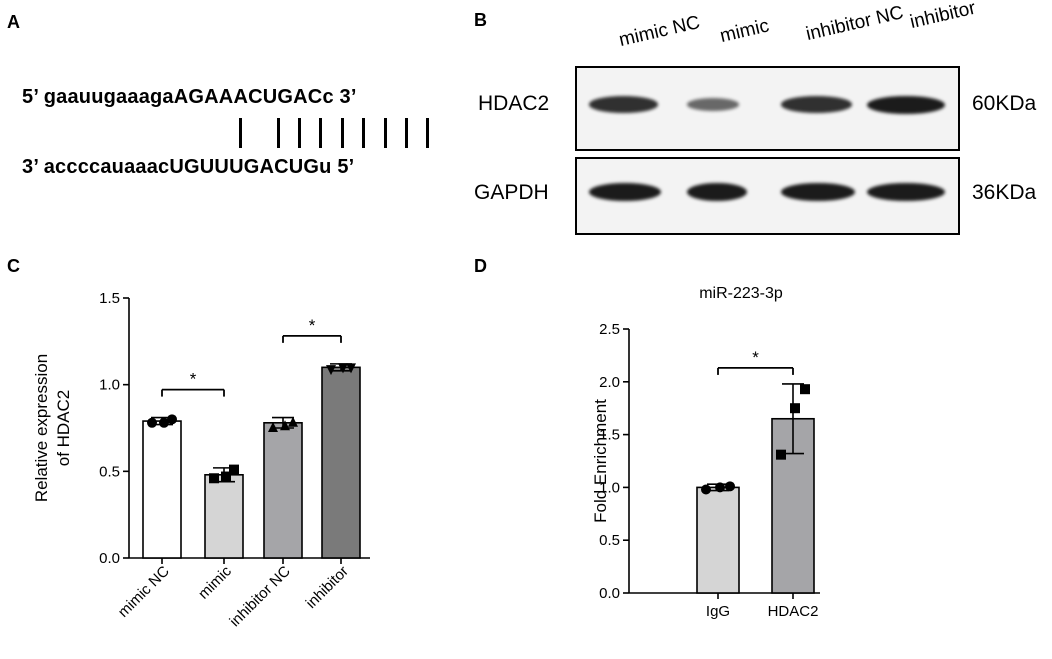  Describe the element at coordinates (511, 192) in the screenshot. I see `blot-label-gapdh: GAPDH` at that location.